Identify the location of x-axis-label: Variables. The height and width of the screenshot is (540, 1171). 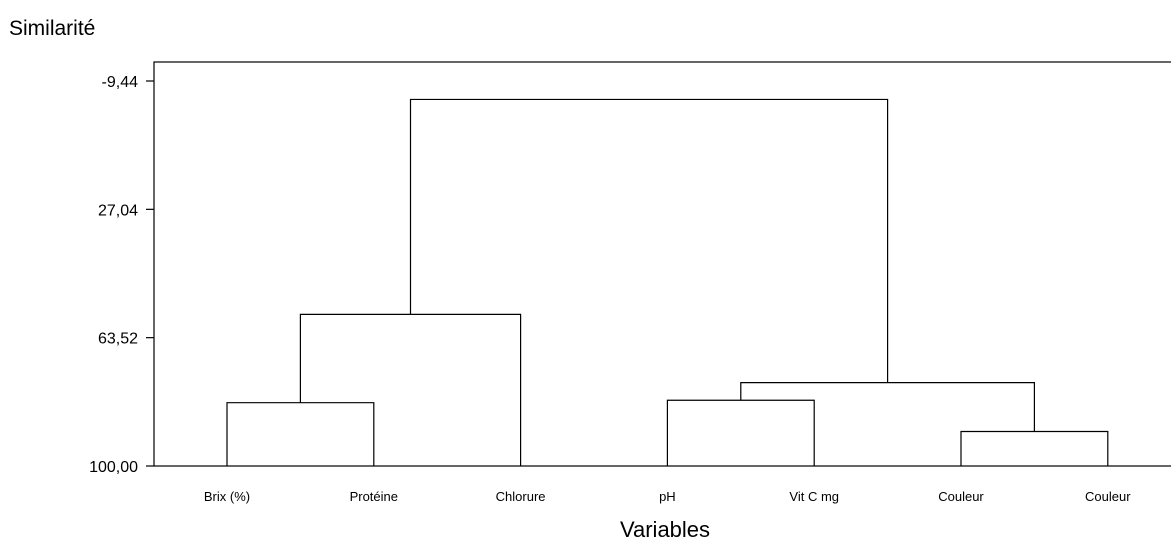
(665, 528).